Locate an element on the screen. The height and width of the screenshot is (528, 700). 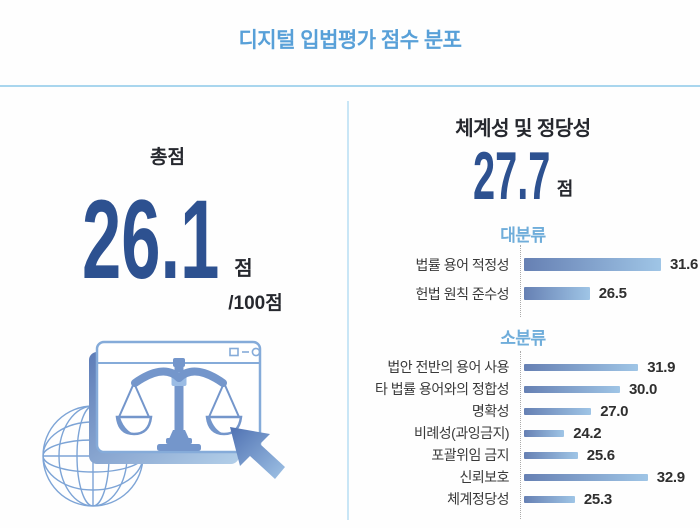
total-score-block: 26.1 점 /100점 is located at coordinates (167, 245).